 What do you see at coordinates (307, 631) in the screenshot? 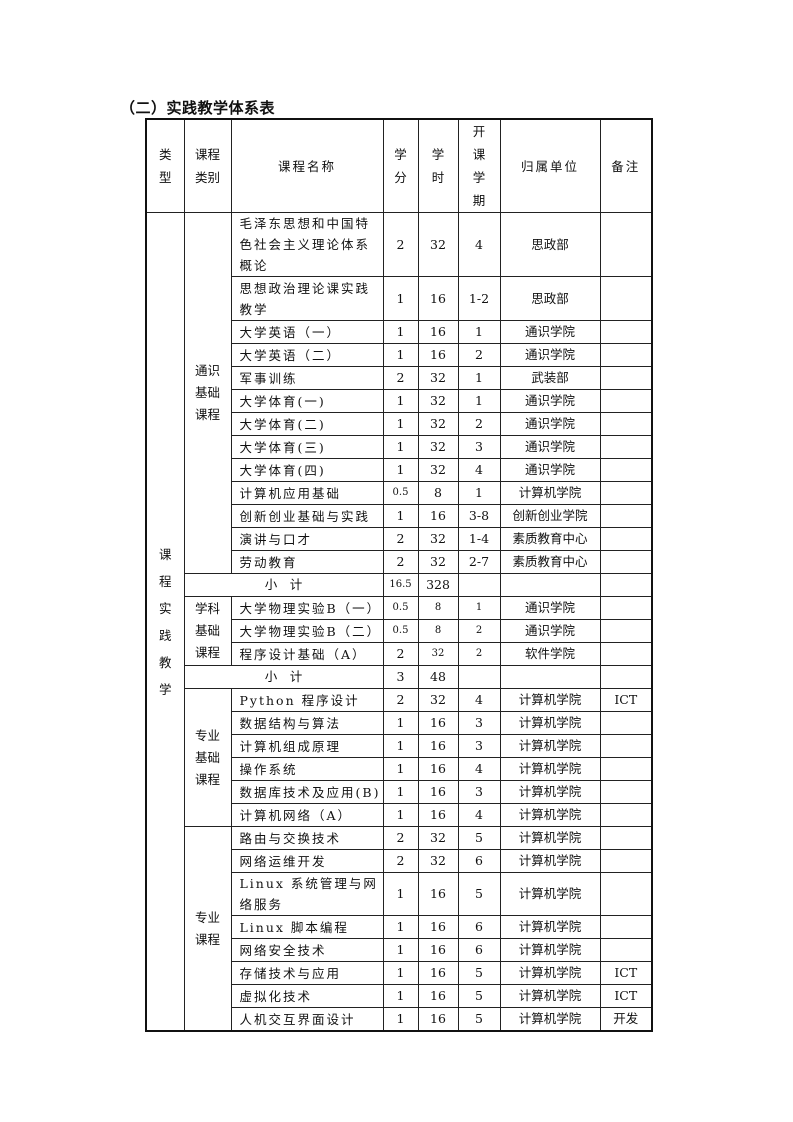
I see `course-name: 大学物理实验B（二）` at bounding box center [307, 631].